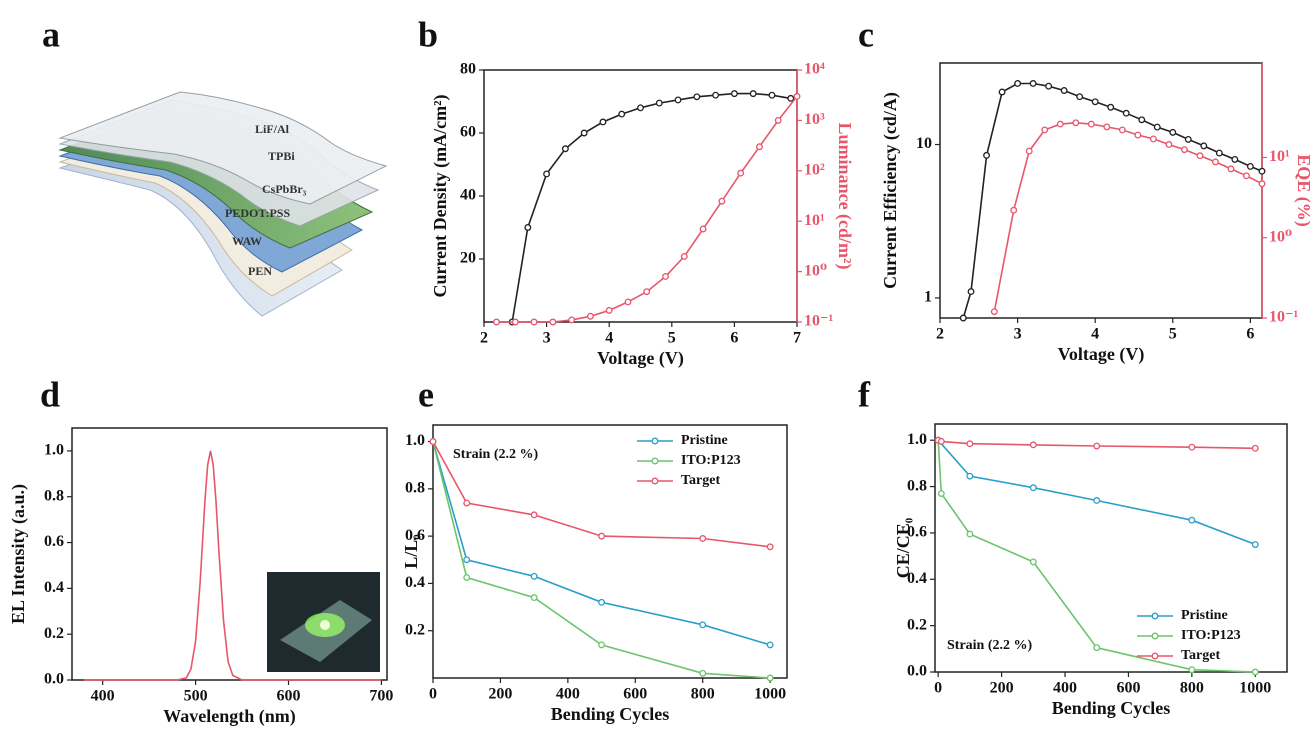 The height and width of the screenshot is (730, 1313). I want to click on x-tick-label: 500, so click(196, 696).